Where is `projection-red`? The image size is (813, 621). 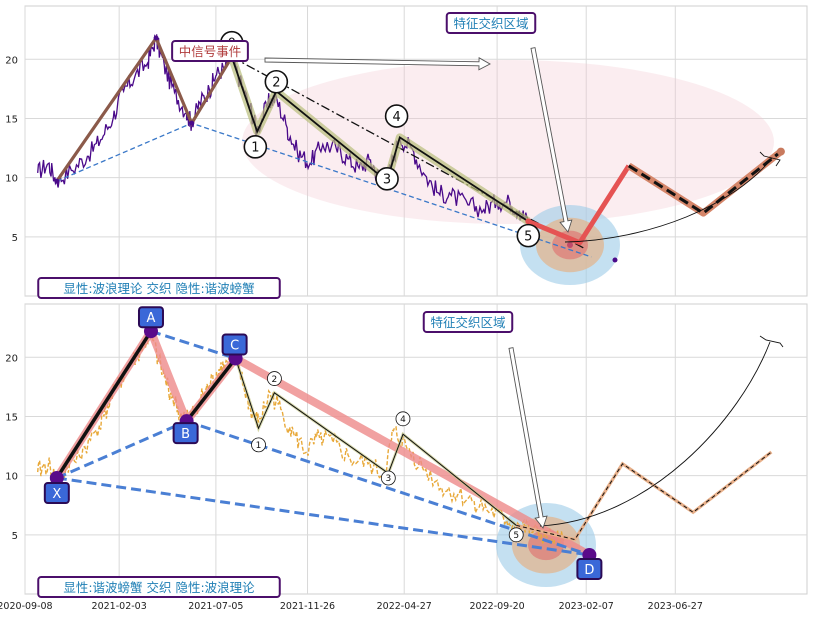 projection-red is located at coordinates (579, 205).